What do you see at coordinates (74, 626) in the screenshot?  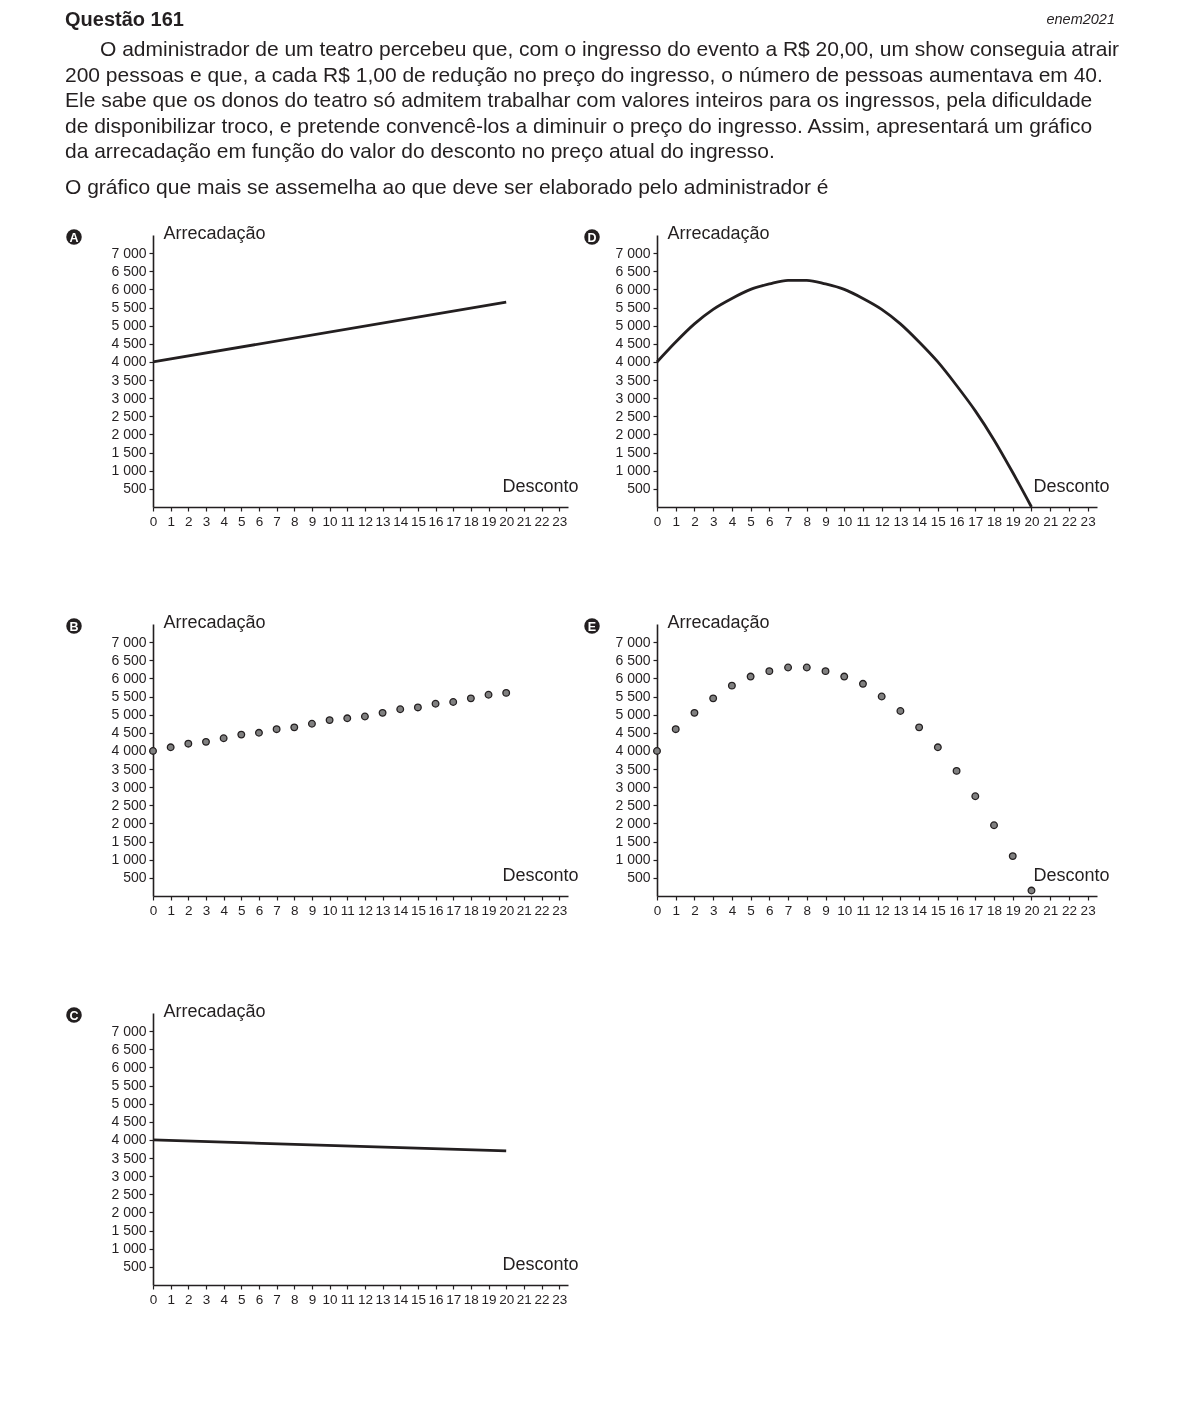 I see `chart-title: B` at bounding box center [74, 626].